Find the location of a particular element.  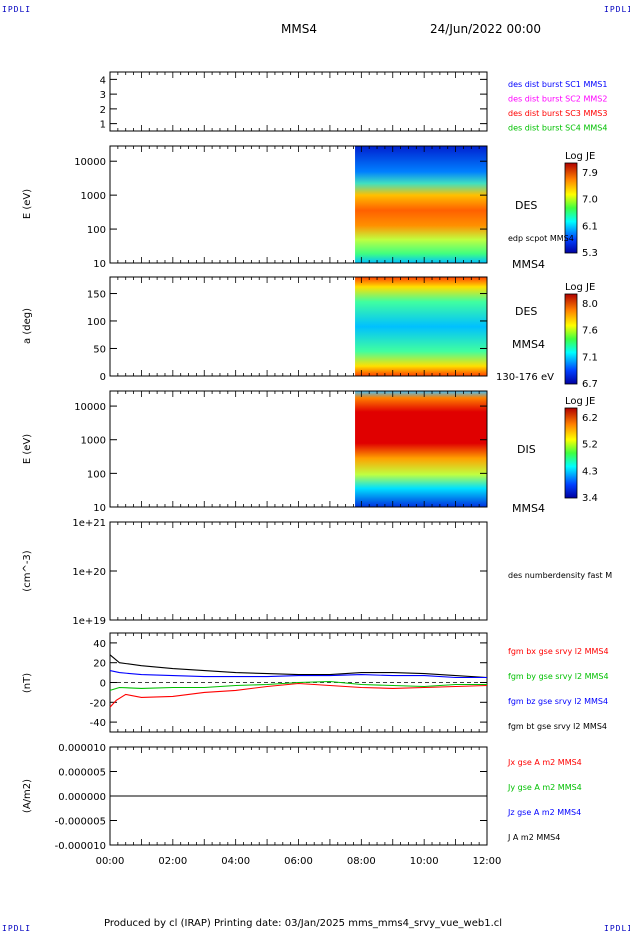

x-tick-label: 10:00 is located at coordinates (424, 861).